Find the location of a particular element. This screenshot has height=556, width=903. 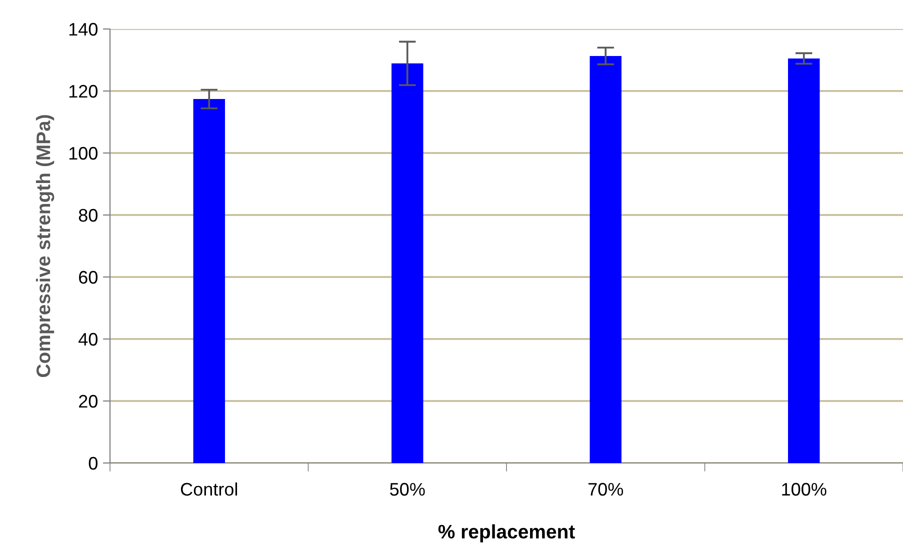

y-tick-label: 120 is located at coordinates (83, 91).